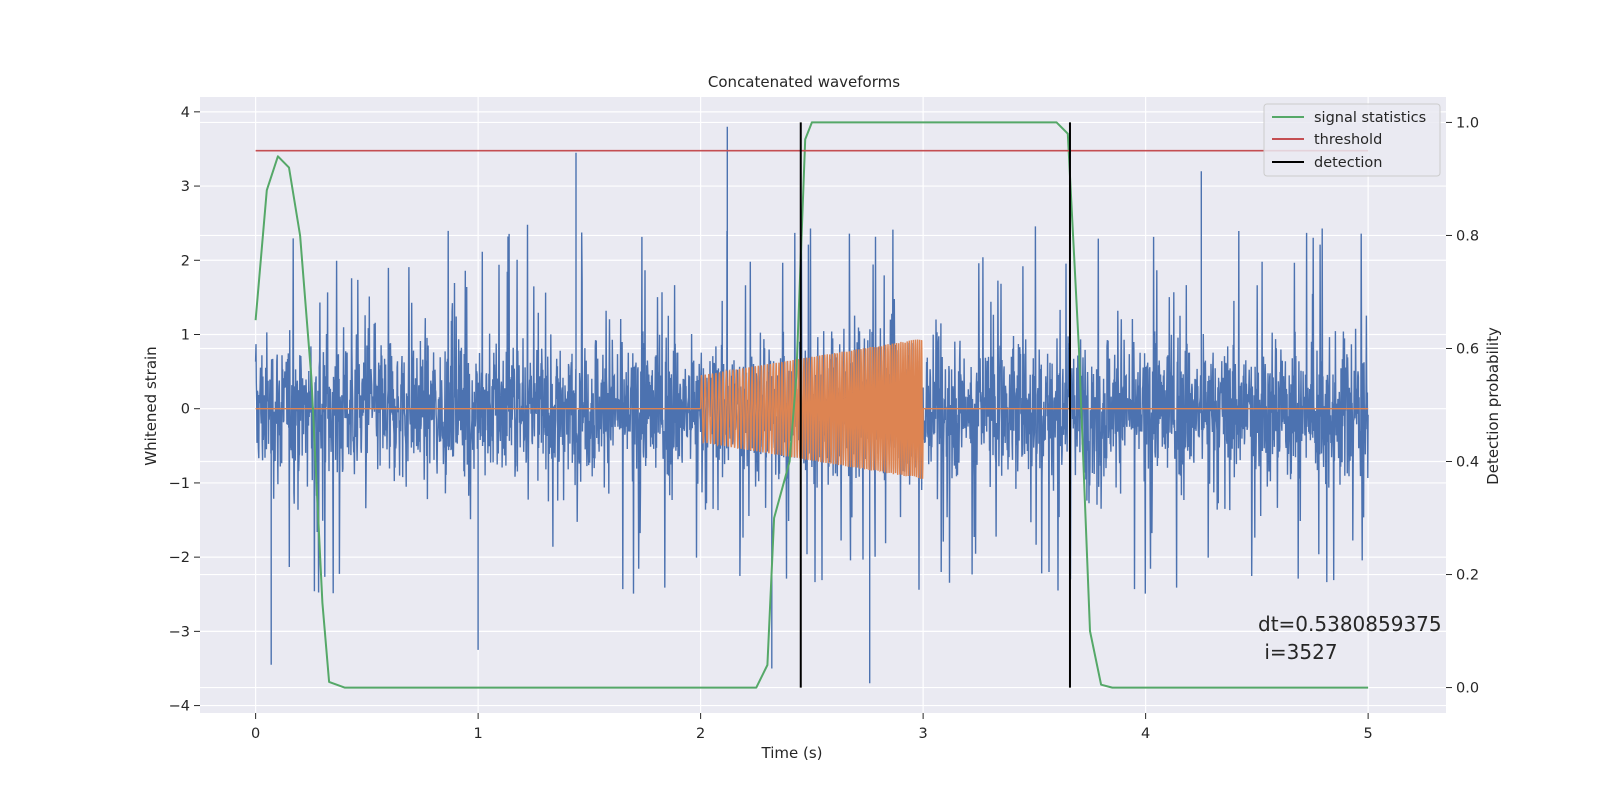 The height and width of the screenshot is (800, 1600). Describe the element at coordinates (1370, 118) in the screenshot. I see `legend-label-signal-statistics: signal statistics` at that location.